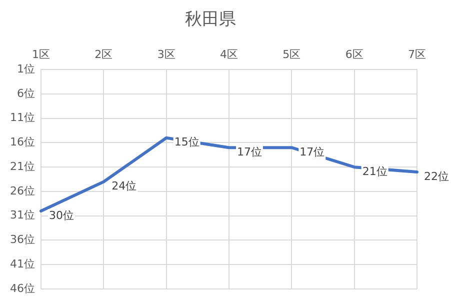 The width and height of the screenshot is (451, 303). Describe the element at coordinates (22, 215) in the screenshot. I see `y-tick-label: 31位` at that location.